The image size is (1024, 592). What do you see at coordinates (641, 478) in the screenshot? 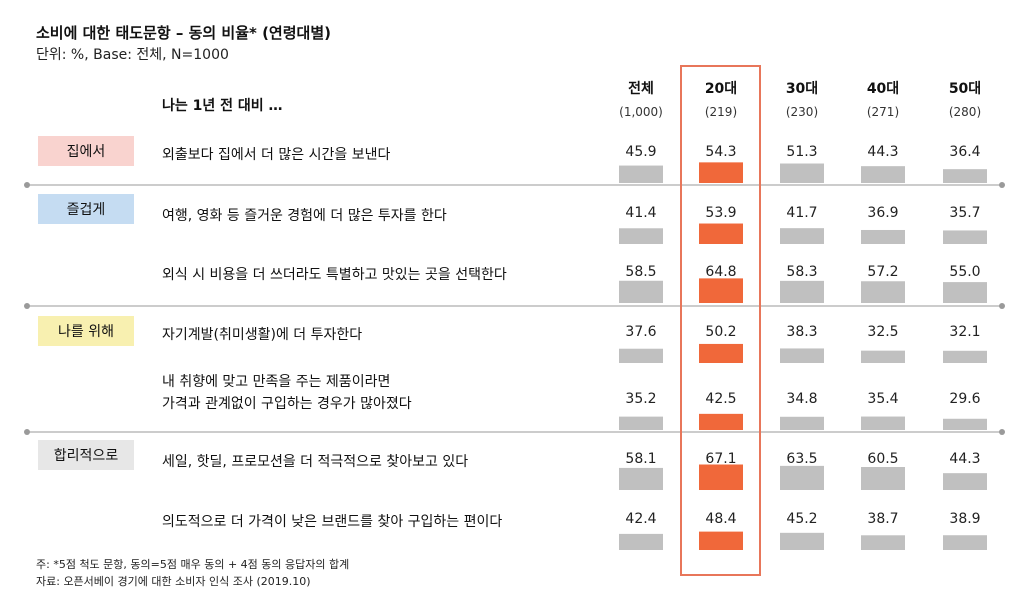
I see `bar-r5-c0` at bounding box center [641, 478].